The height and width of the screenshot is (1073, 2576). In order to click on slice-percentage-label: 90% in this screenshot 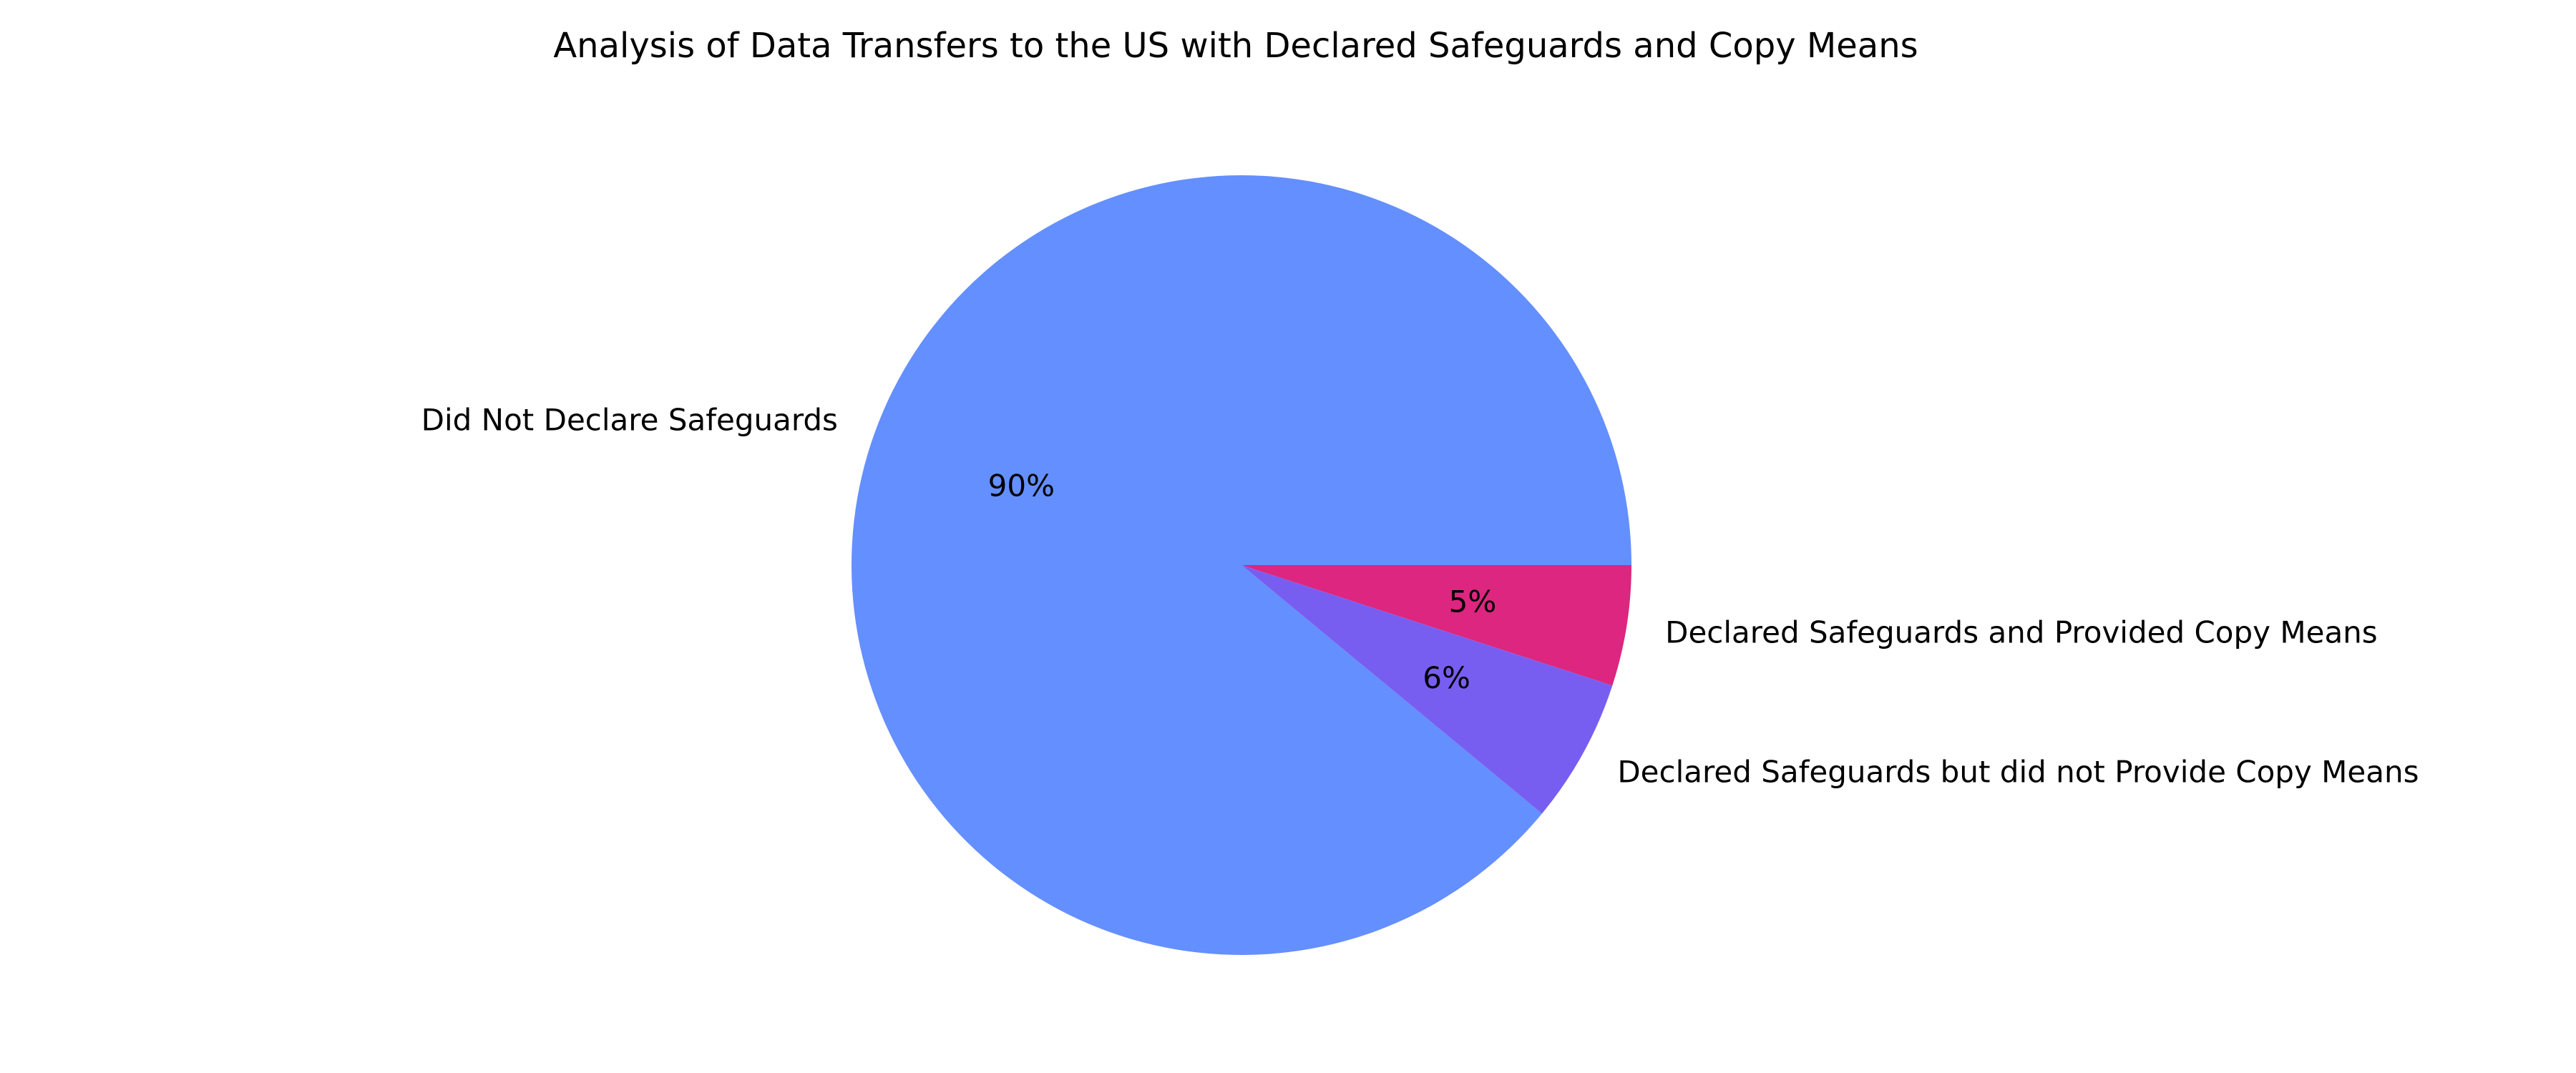, I will do `click(1021, 487)`.